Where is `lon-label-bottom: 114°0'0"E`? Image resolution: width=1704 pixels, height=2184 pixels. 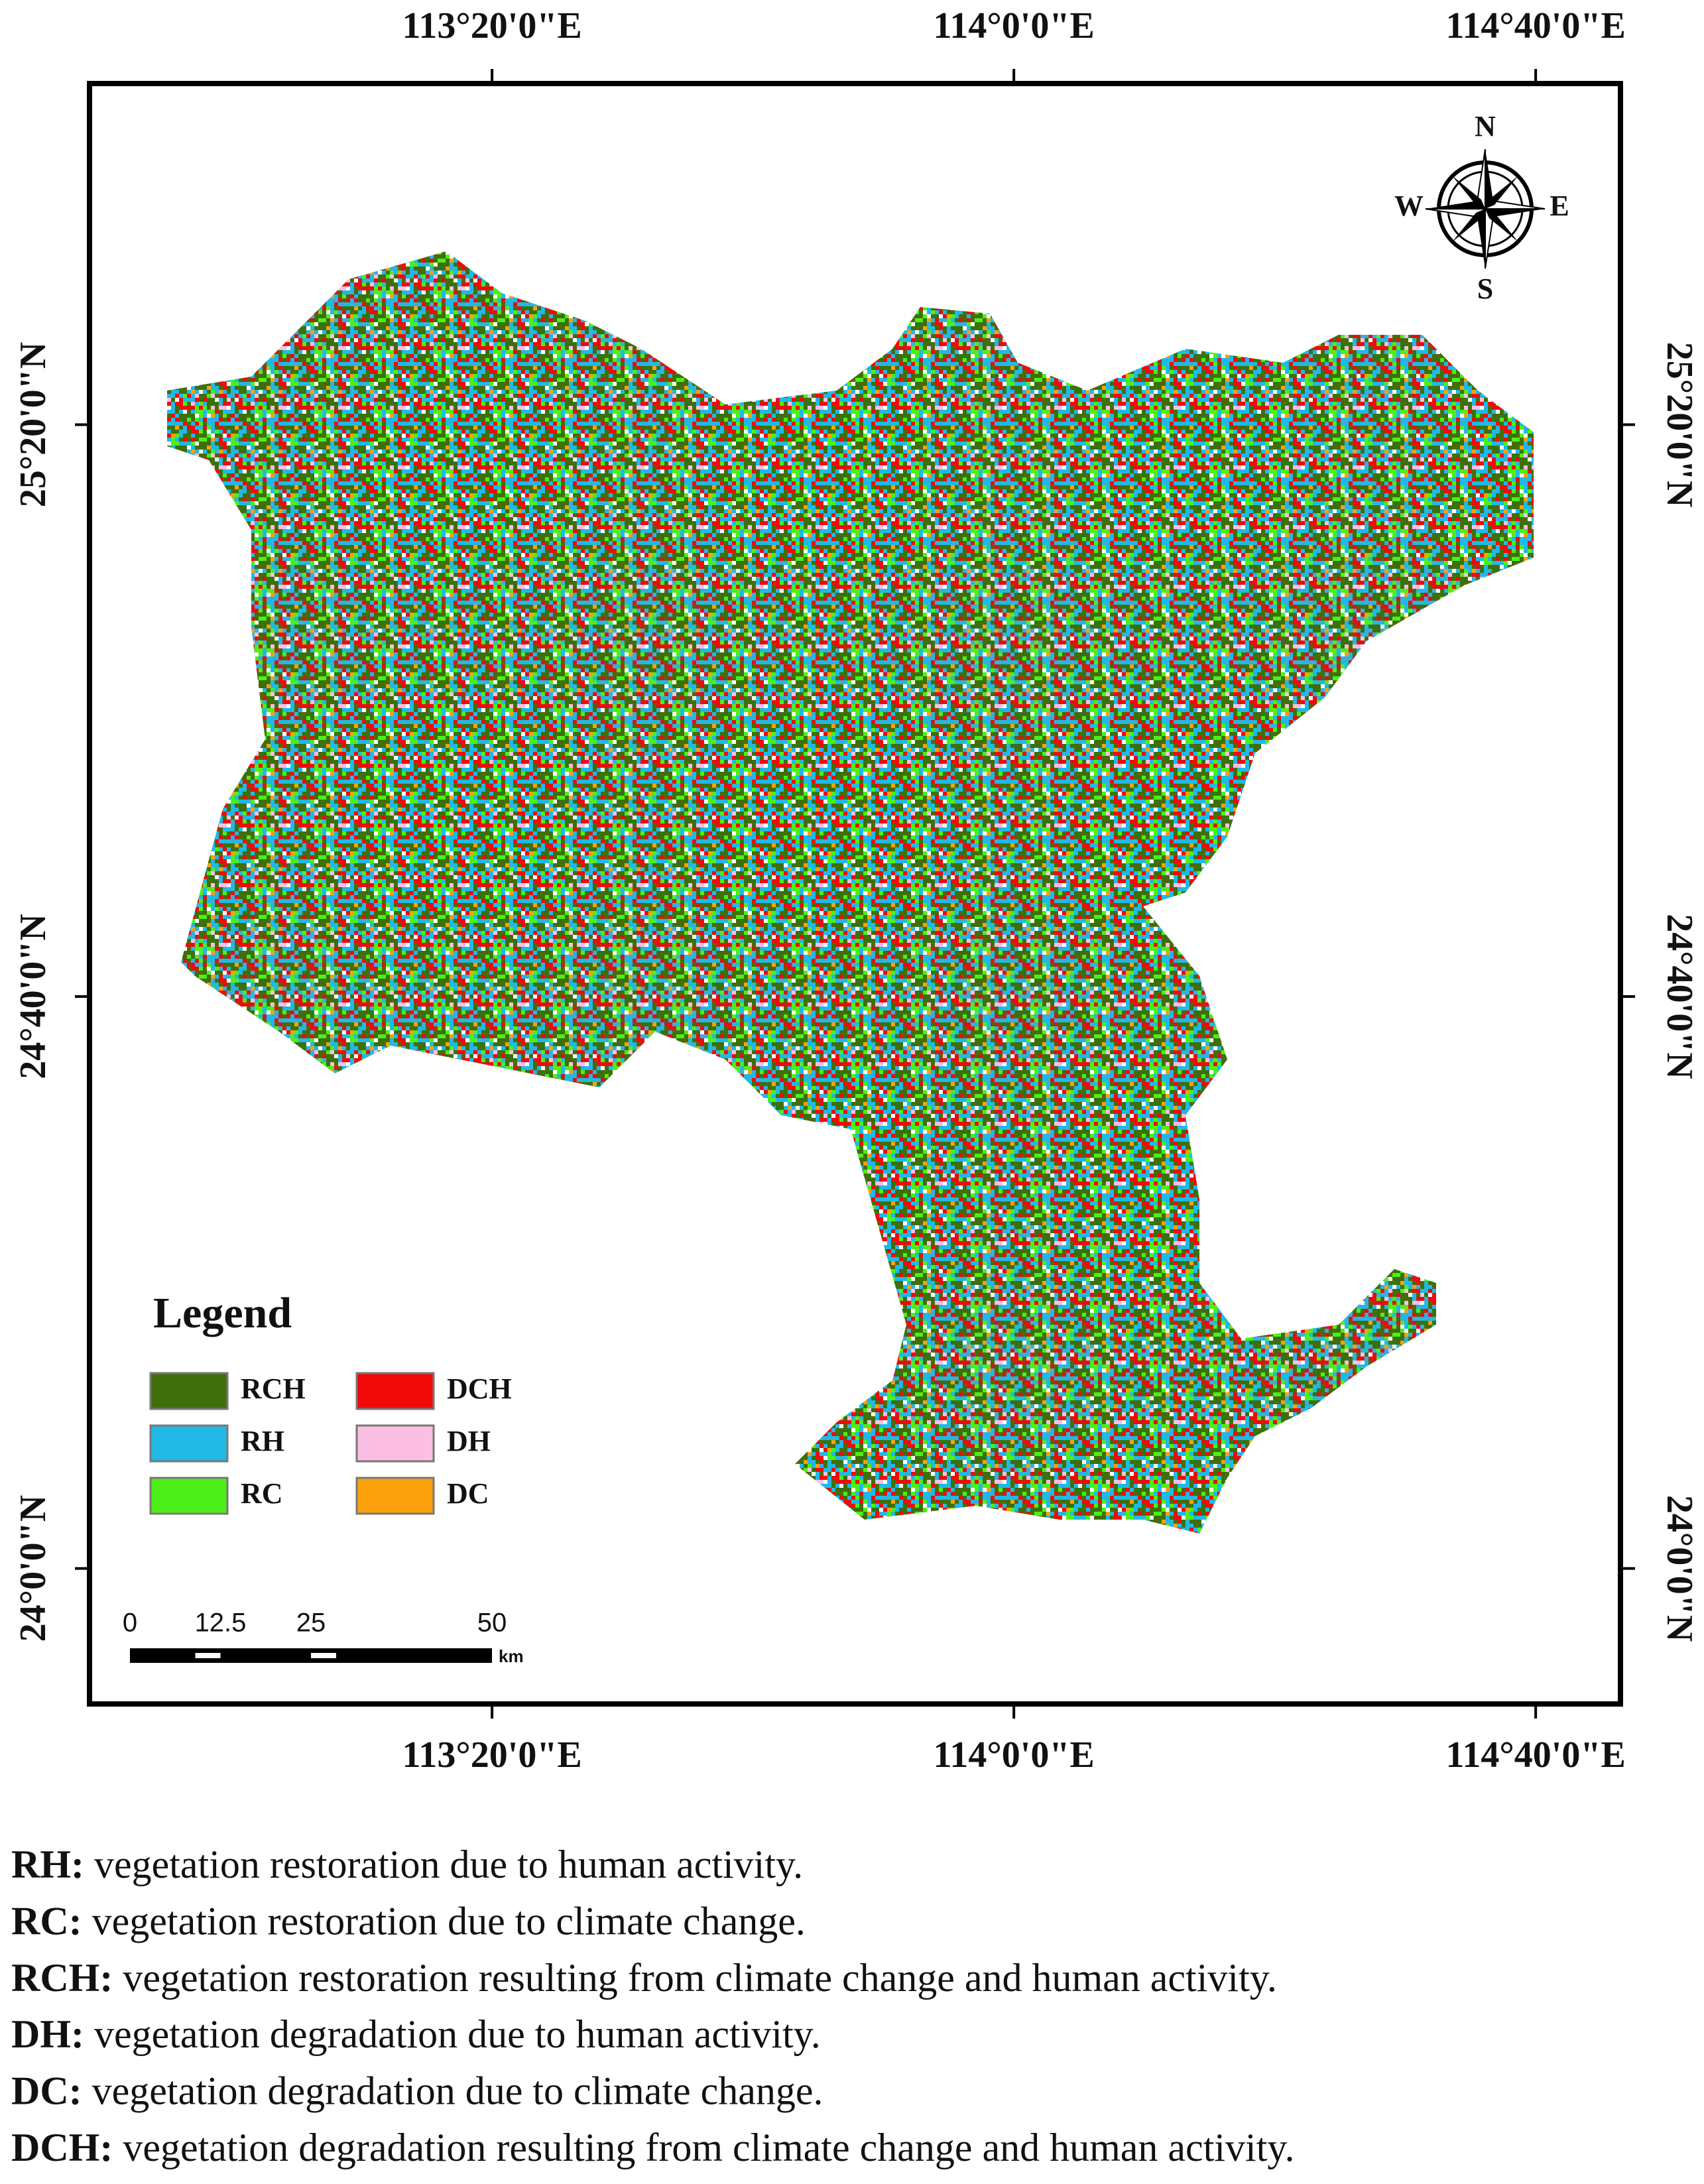 lon-label-bottom: 114°0'0"E is located at coordinates (1013, 1755).